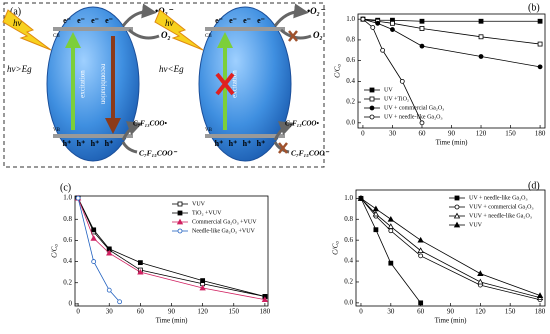 This screenshot has width=550, height=334. I want to click on panel-label: (d), so click(534, 185).